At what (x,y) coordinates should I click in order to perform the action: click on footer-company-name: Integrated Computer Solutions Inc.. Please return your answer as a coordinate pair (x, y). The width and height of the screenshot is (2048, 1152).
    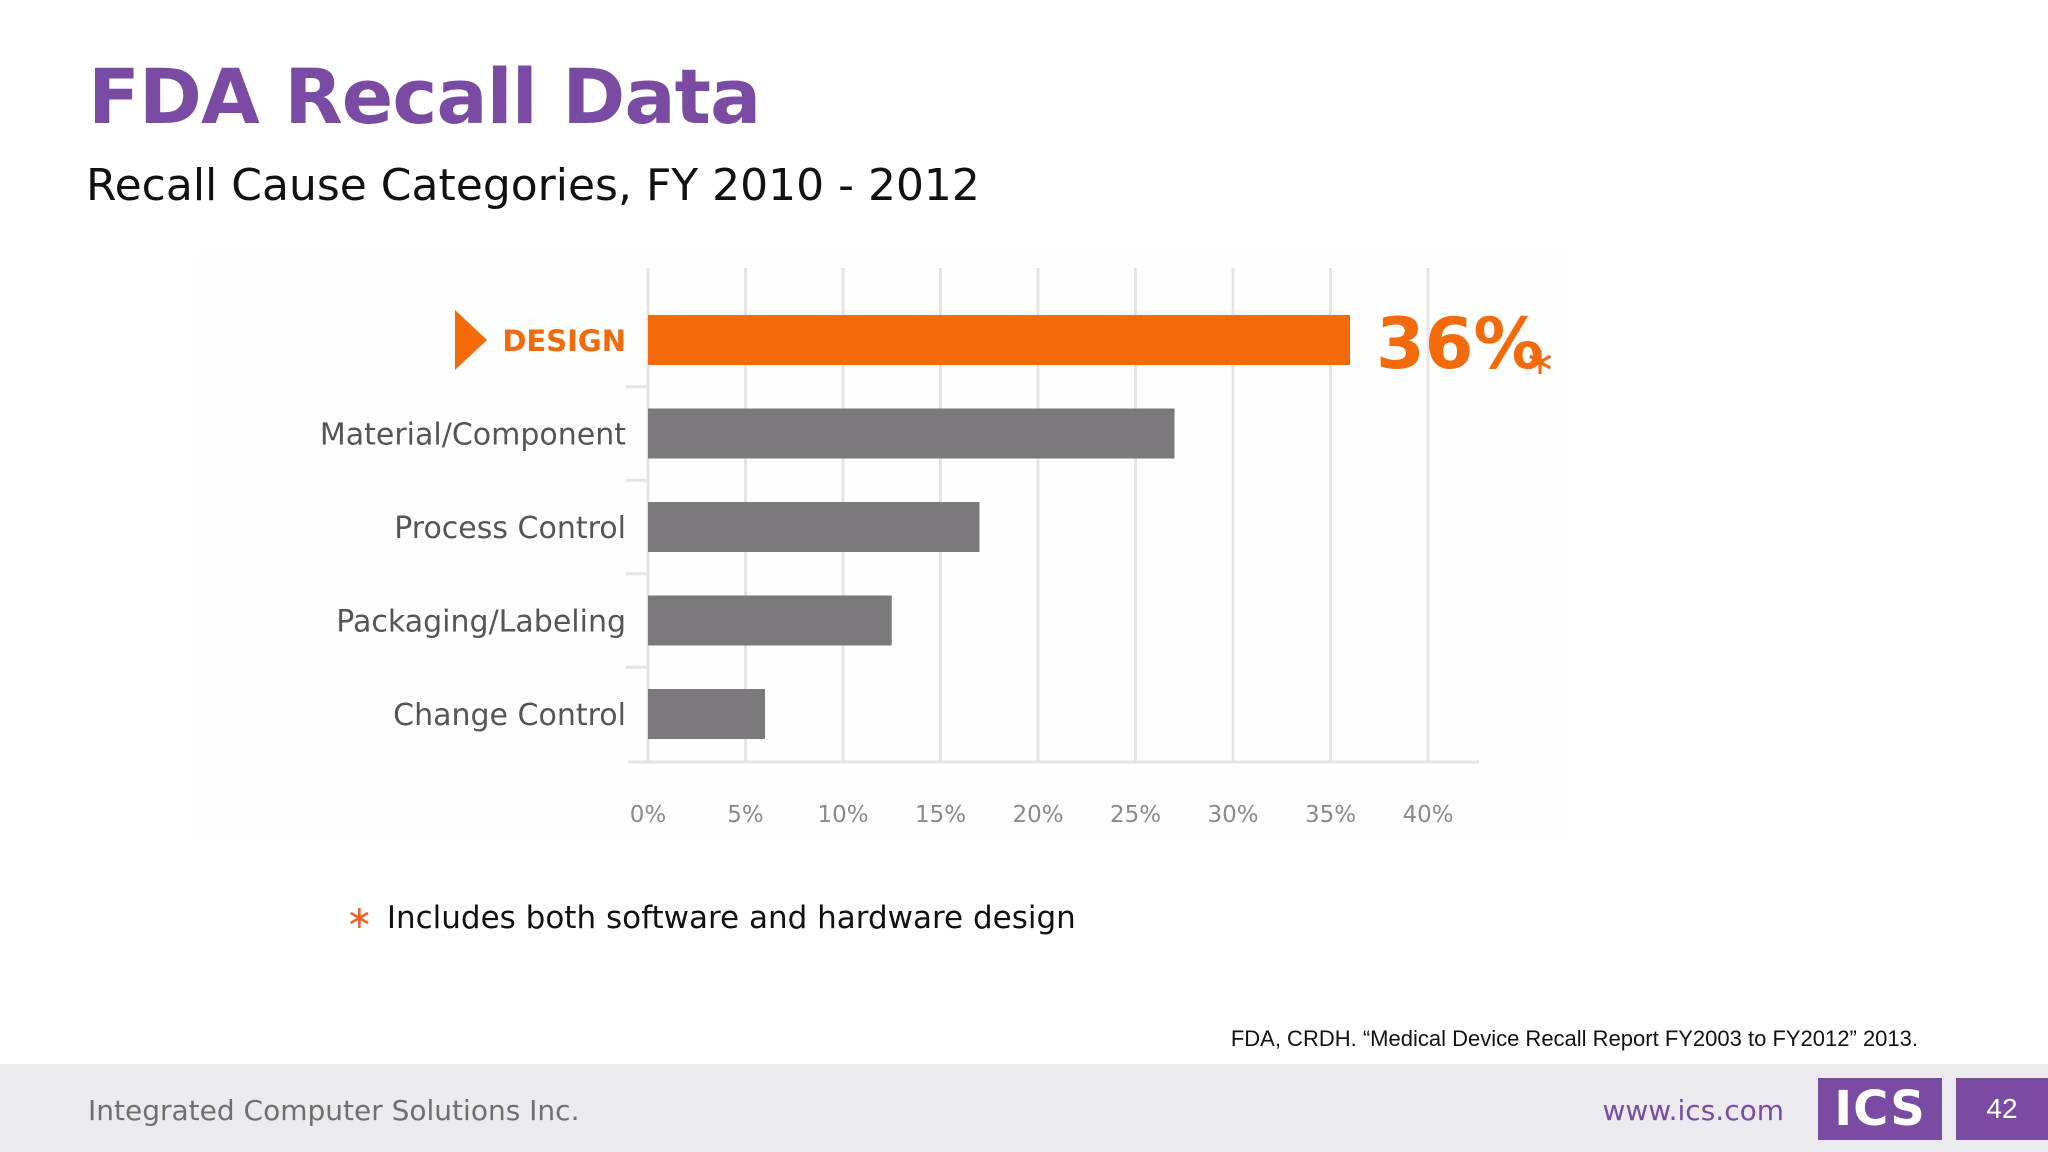
    Looking at the image, I should click on (334, 1110).